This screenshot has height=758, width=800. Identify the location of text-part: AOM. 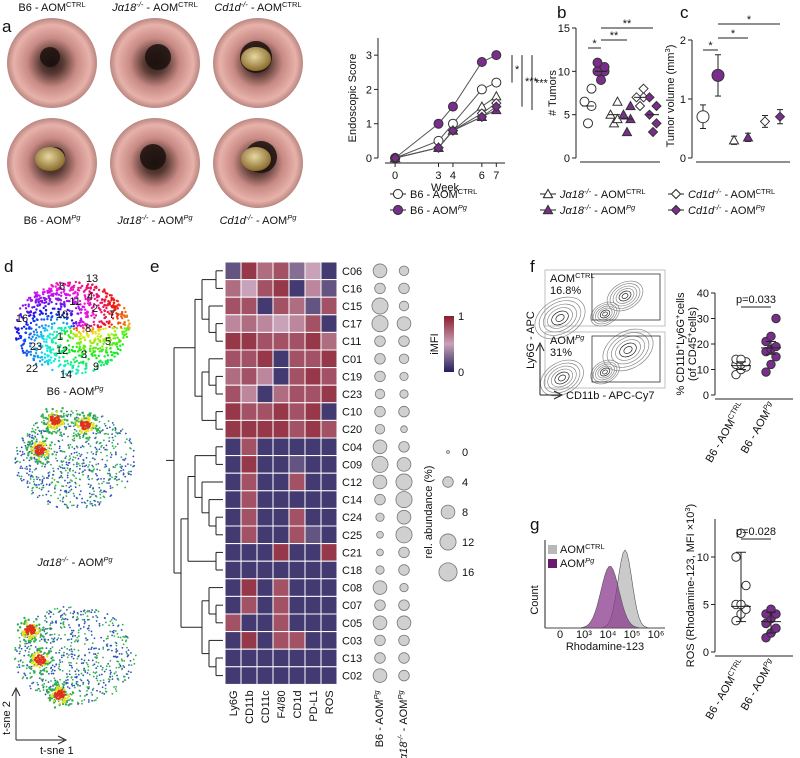
(572, 564).